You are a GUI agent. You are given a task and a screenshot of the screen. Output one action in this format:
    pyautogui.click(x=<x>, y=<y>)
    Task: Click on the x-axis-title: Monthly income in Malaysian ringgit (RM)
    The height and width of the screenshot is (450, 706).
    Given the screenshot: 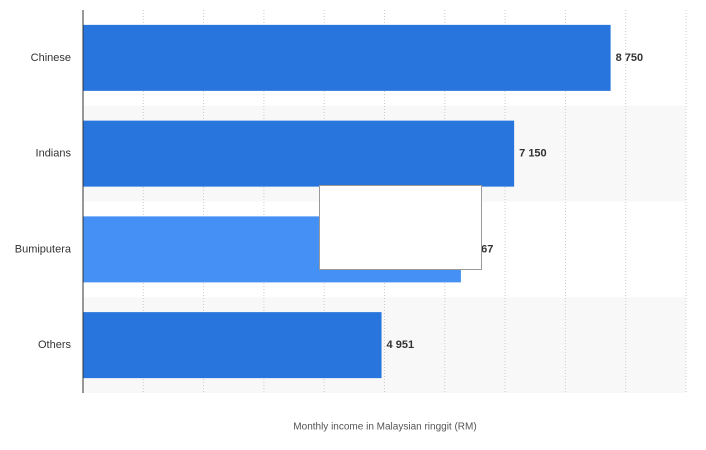 What is the action you would take?
    pyautogui.click(x=384, y=427)
    